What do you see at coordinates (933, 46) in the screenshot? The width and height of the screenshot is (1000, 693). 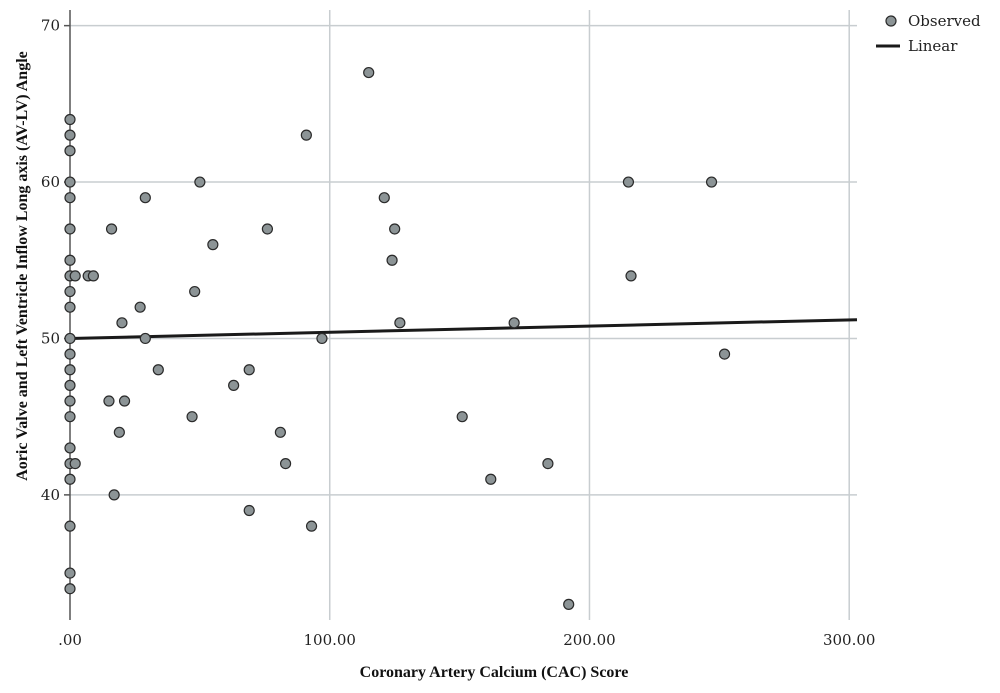 I see `legend-linear-label: Linear` at bounding box center [933, 46].